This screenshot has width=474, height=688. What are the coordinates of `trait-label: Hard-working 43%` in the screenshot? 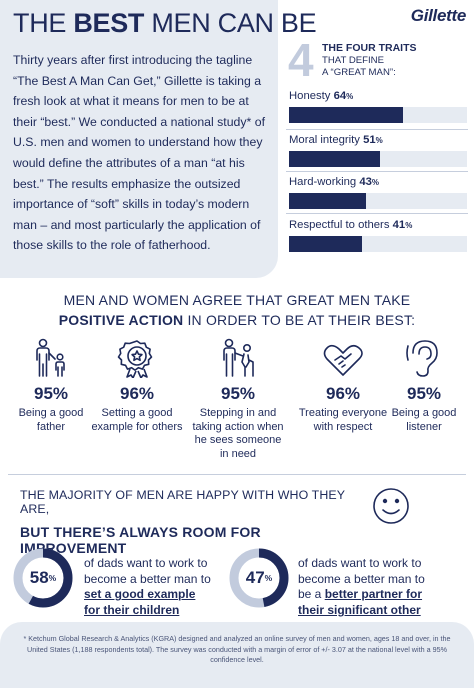 It's located at (378, 183).